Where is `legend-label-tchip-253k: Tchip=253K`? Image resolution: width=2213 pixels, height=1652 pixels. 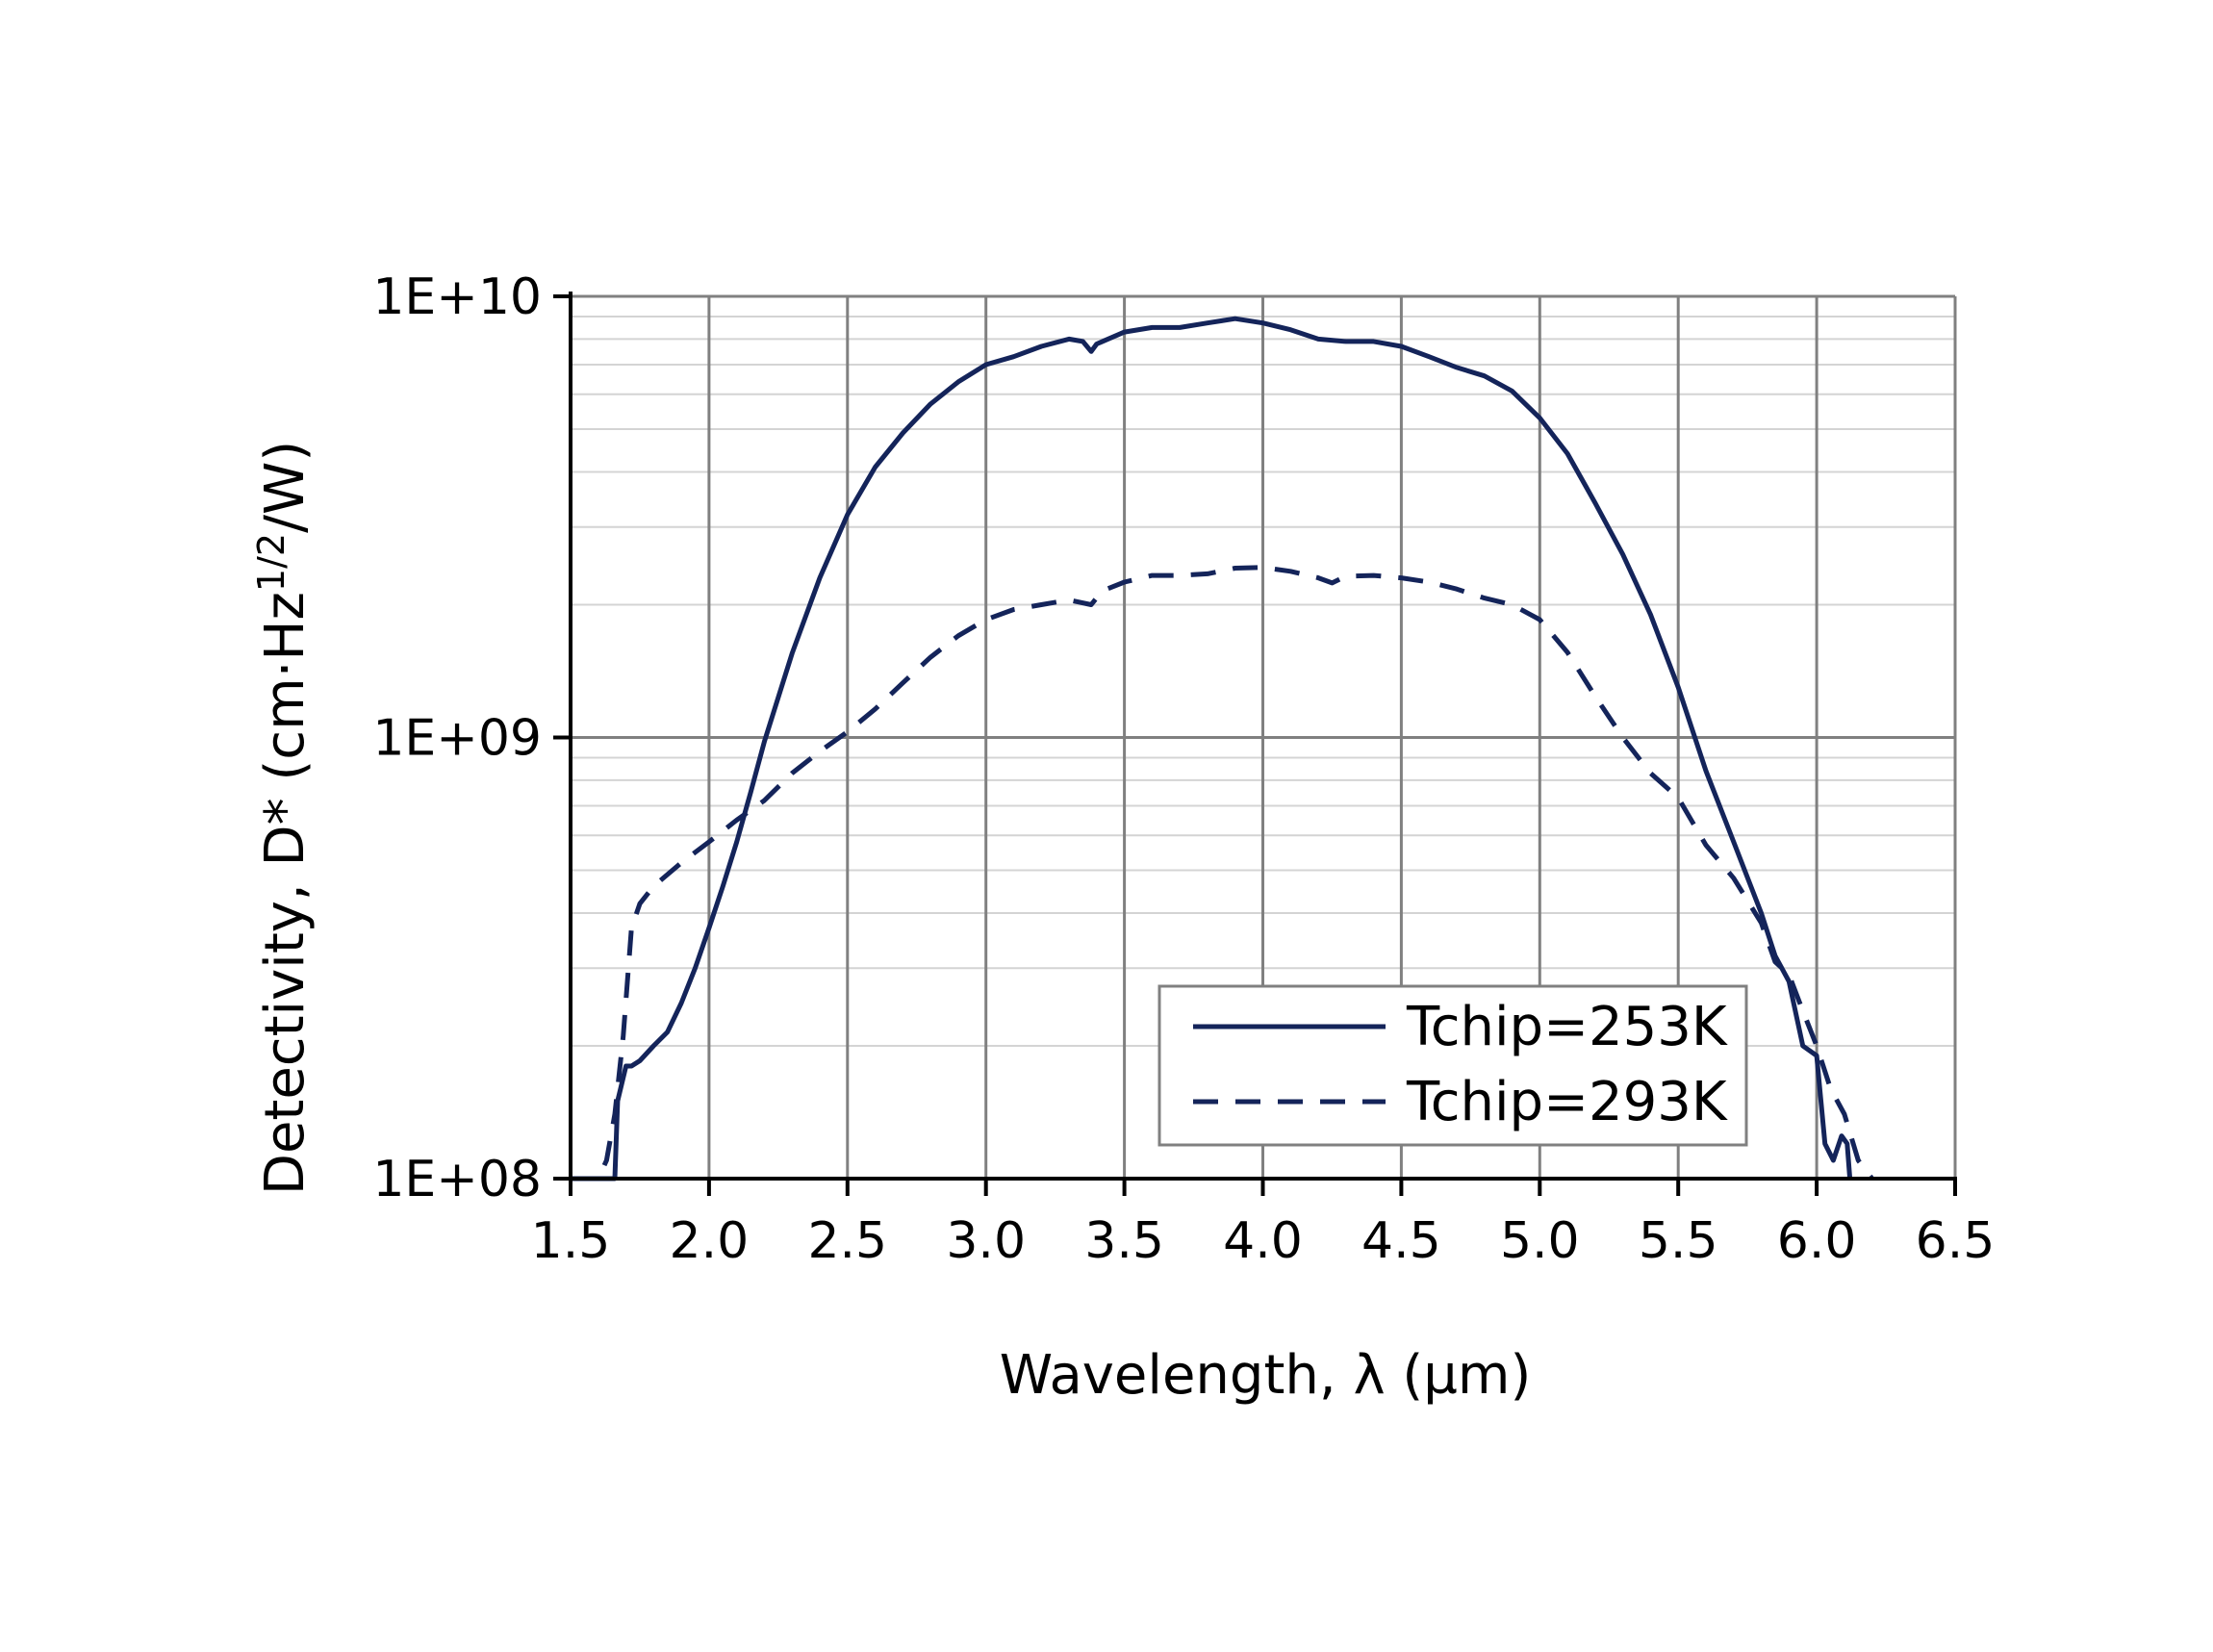 legend-label-tchip-253k: Tchip=253K is located at coordinates (1567, 1027).